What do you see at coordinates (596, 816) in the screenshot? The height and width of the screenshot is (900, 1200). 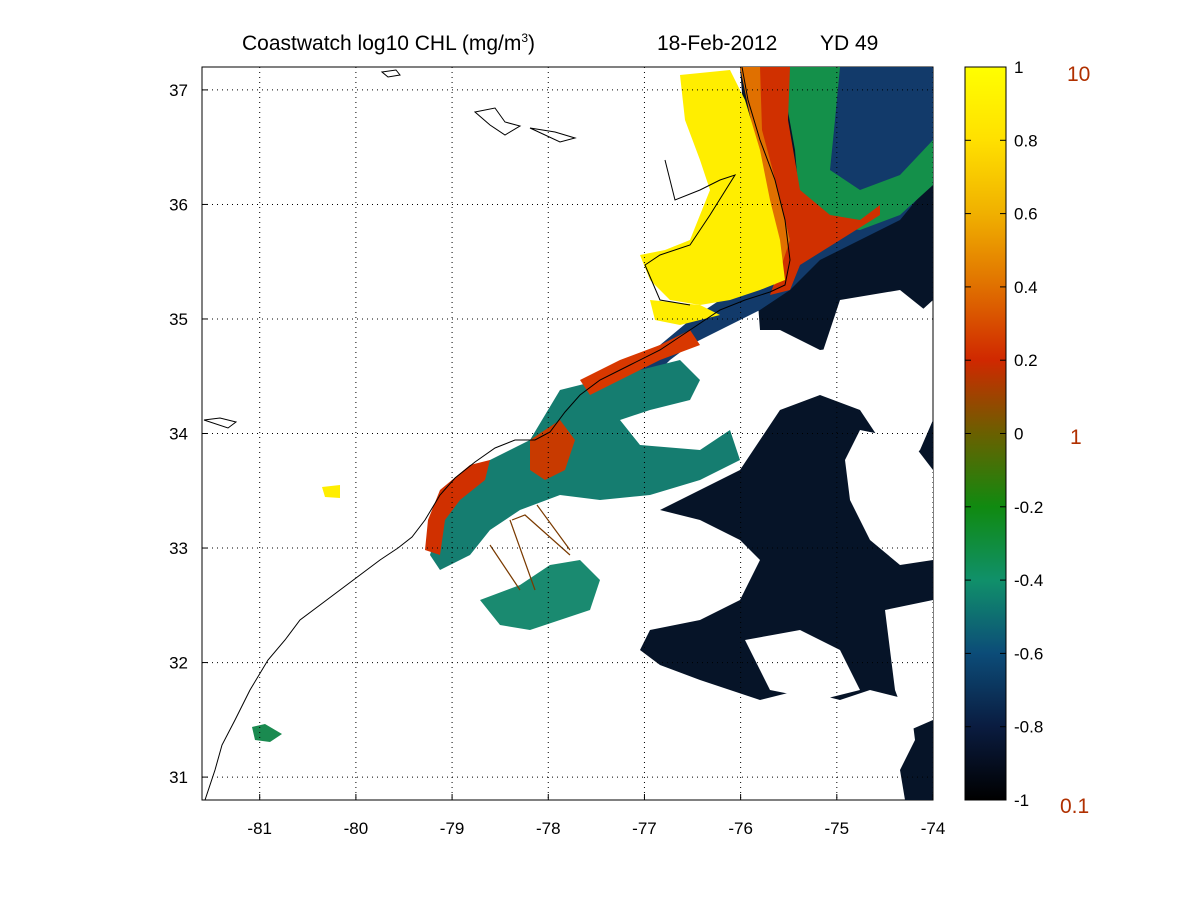 I see `longitude-axis: -81 -80 -79 -78 -77 -76 -75 -74` at bounding box center [596, 816].